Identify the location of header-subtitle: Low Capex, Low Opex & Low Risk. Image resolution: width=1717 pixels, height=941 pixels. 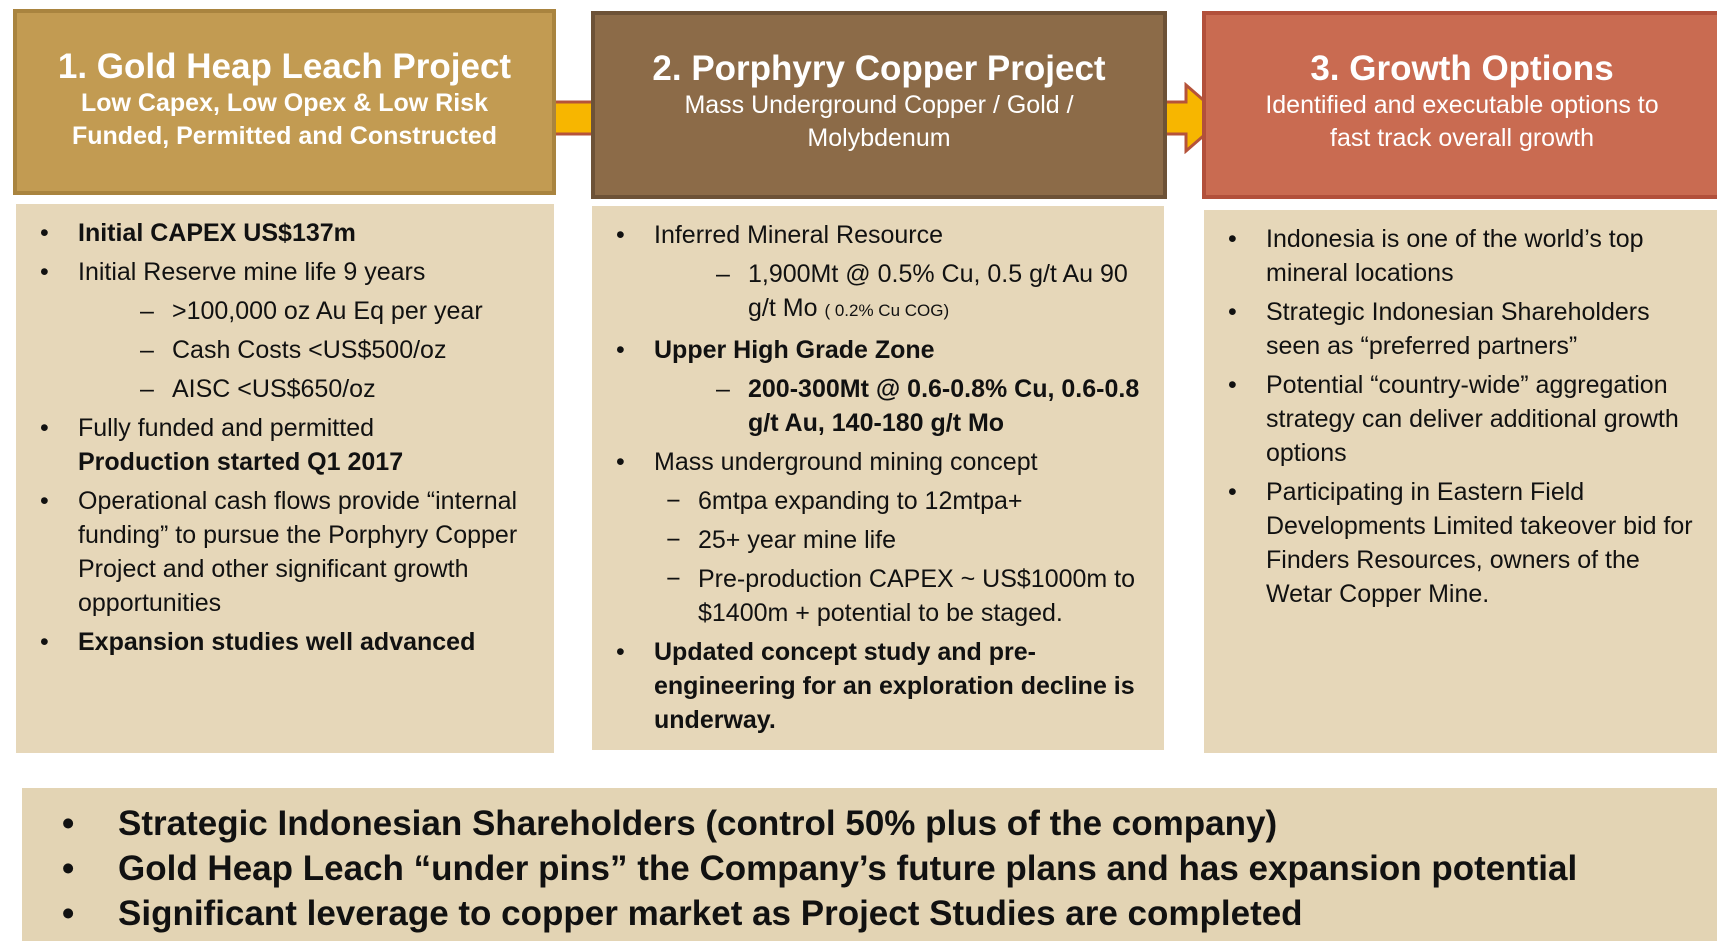
(284, 103).